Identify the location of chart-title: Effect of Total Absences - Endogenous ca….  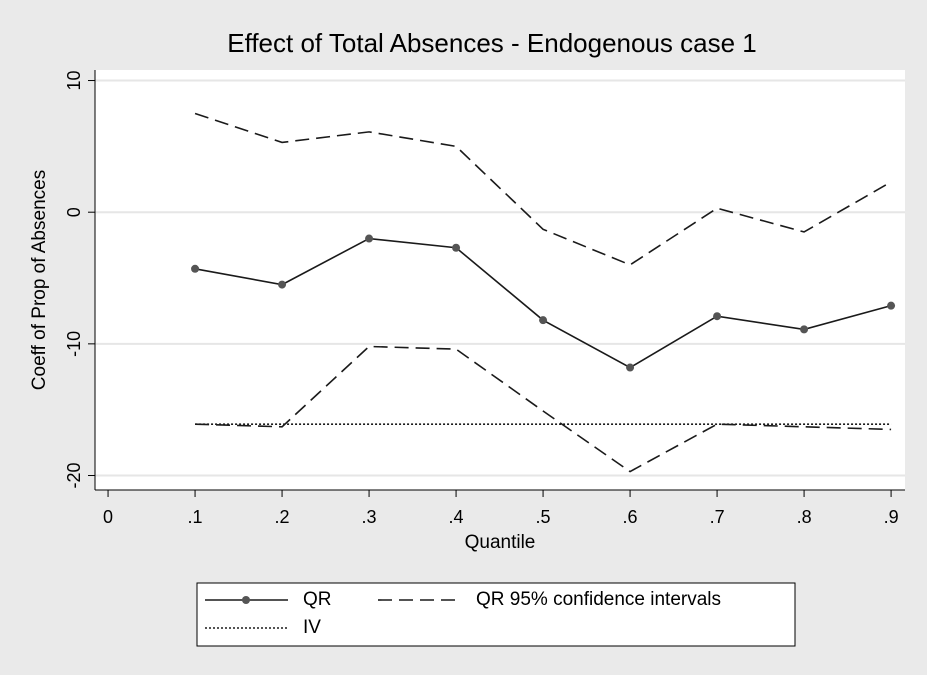
(492, 43).